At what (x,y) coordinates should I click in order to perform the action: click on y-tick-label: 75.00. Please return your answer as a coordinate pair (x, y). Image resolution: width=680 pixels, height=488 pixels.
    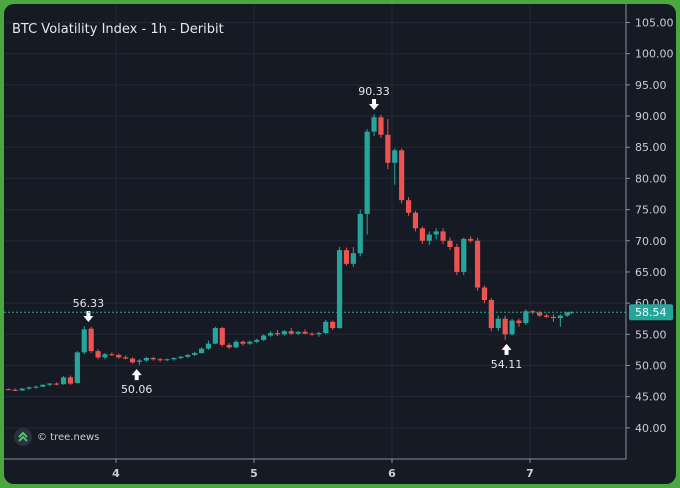
    Looking at the image, I should click on (651, 210).